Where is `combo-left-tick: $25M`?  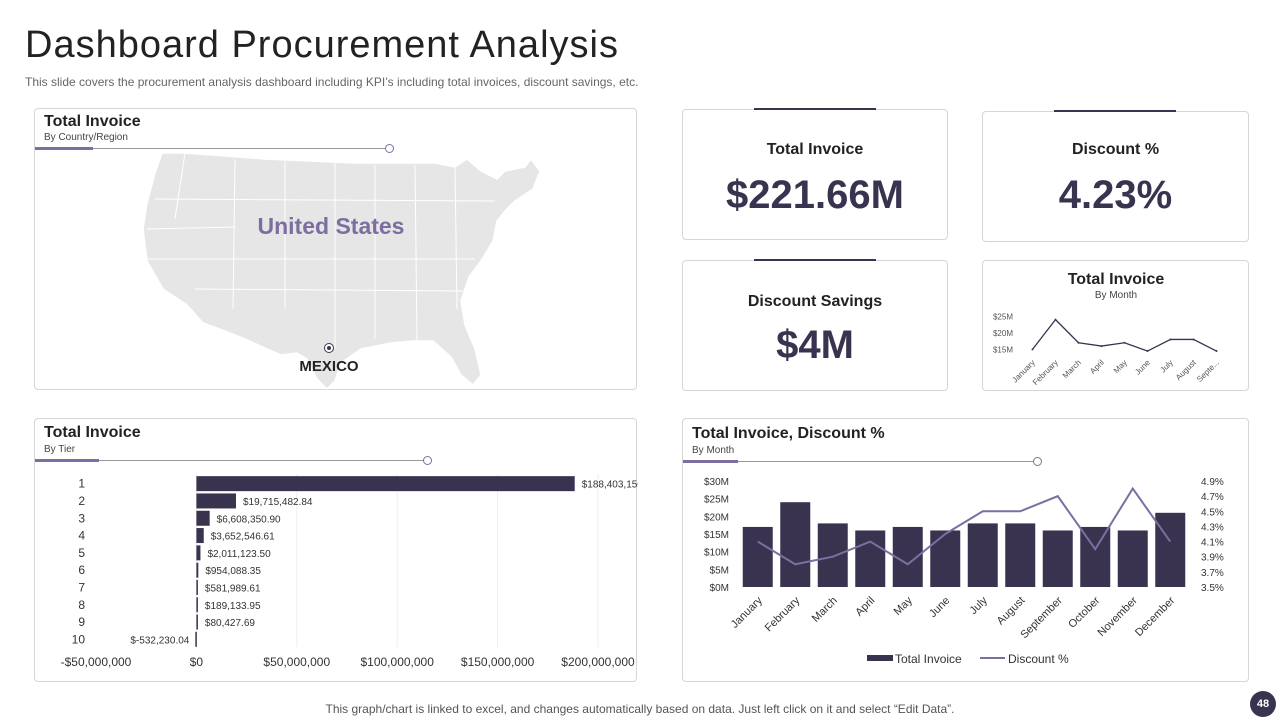
combo-left-tick: $25M is located at coordinates (716, 500).